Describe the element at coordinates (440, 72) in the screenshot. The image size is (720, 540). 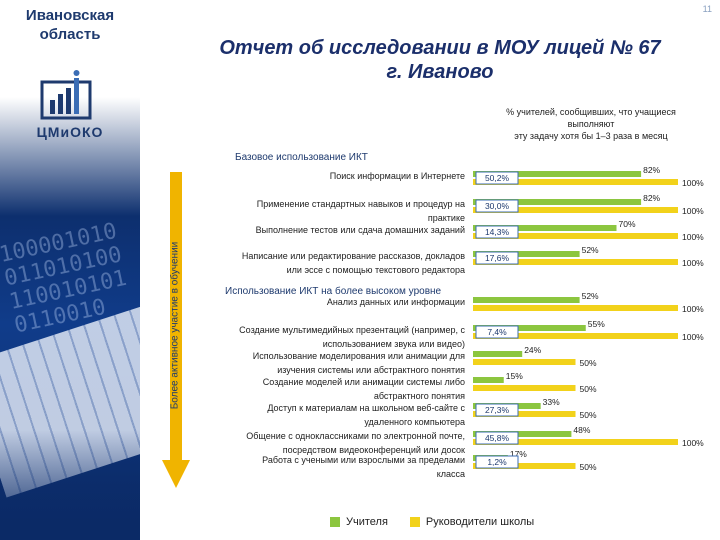
I see `report-title-line-2: г. Иваново` at that location.